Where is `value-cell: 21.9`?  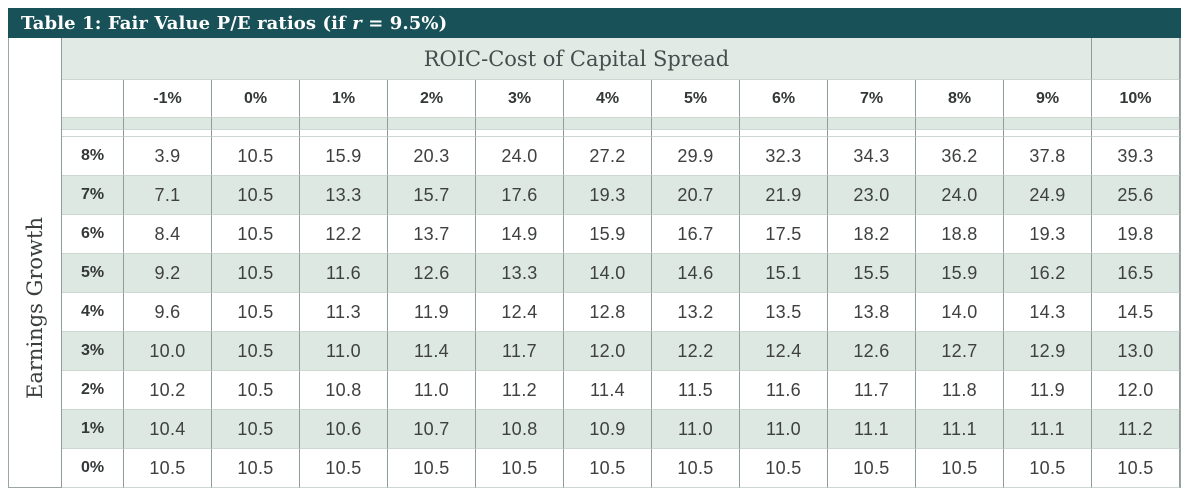
value-cell: 21.9 is located at coordinates (784, 195).